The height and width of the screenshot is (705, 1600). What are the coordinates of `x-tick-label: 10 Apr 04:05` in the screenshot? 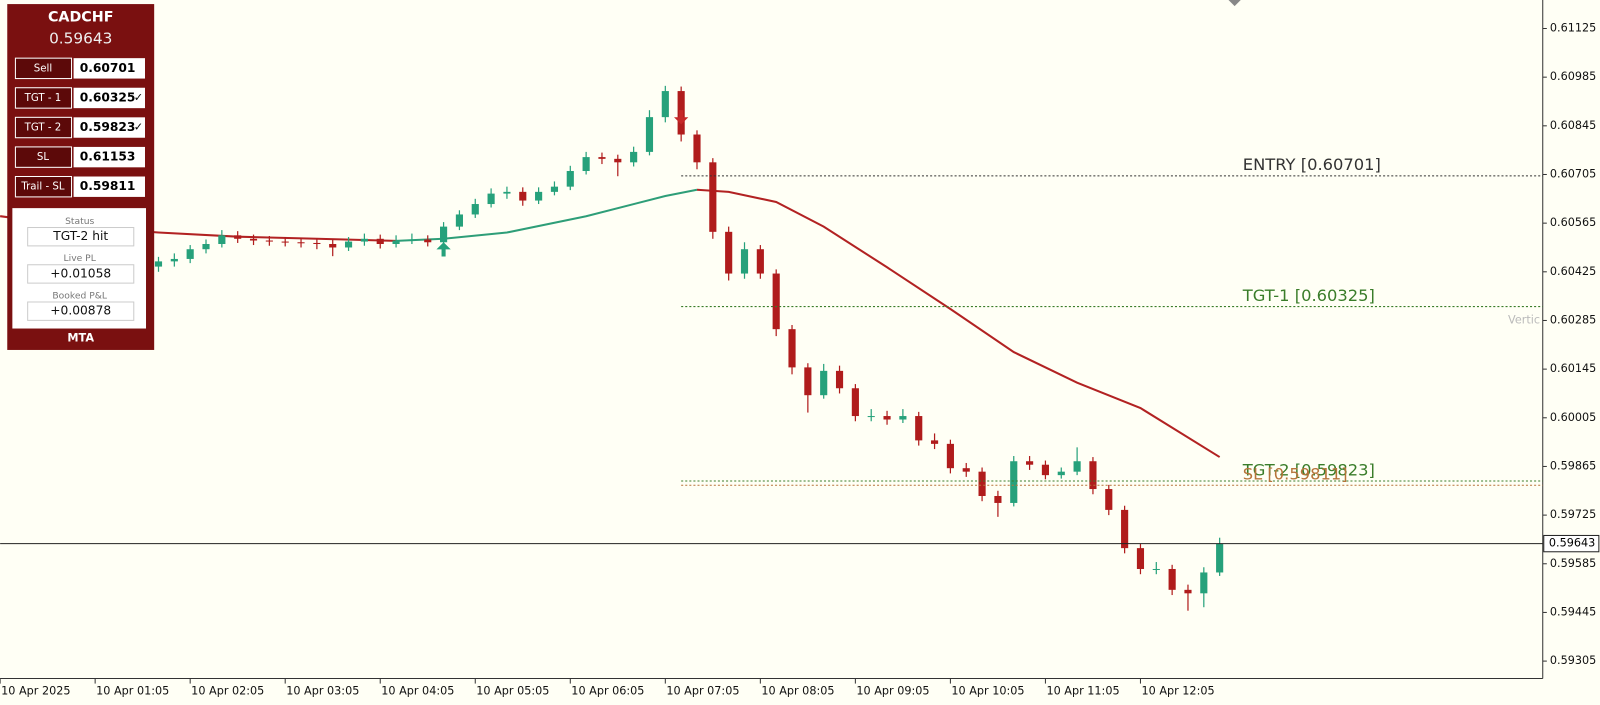 It's located at (417, 691).